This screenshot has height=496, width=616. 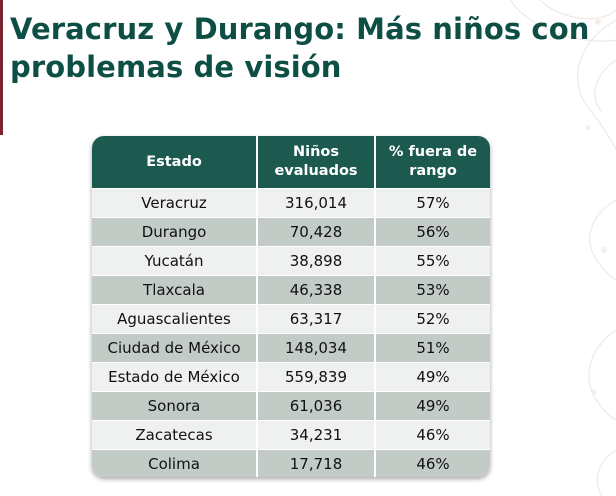 What do you see at coordinates (315, 348) in the screenshot?
I see `cell-ninos: 148,034` at bounding box center [315, 348].